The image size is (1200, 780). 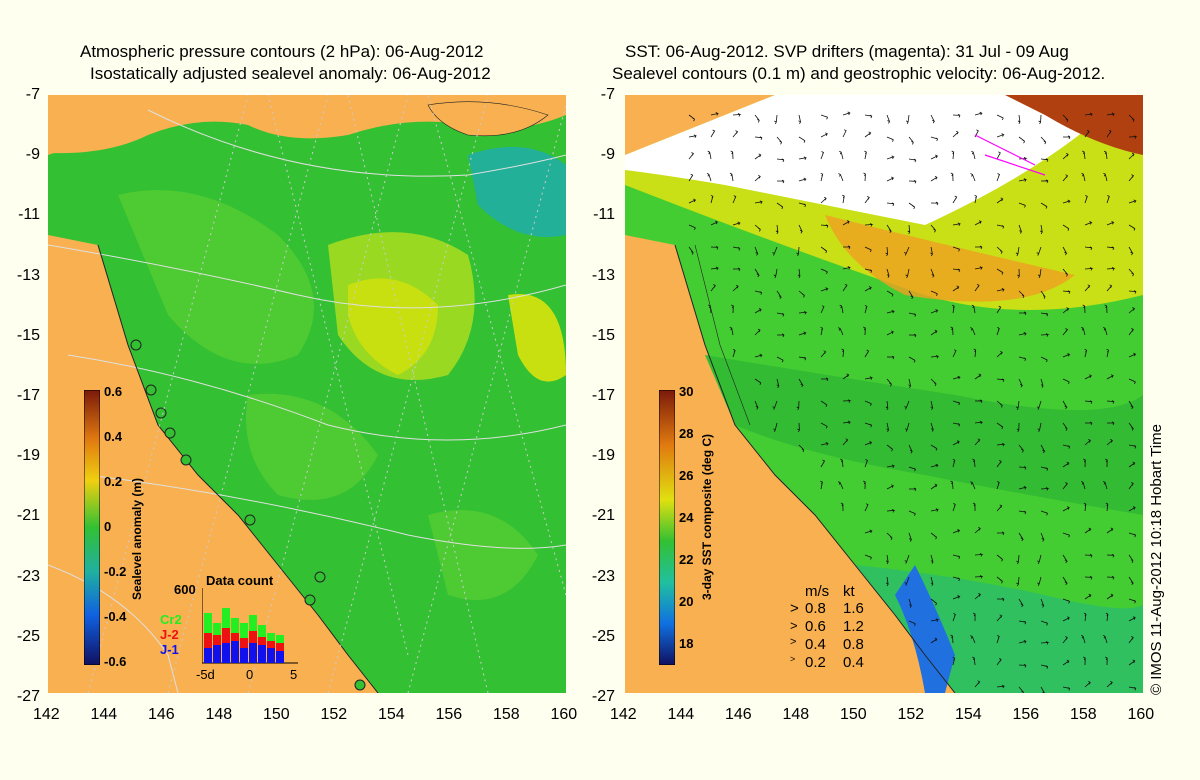 I want to click on lon-tick-left: 158, so click(x=506, y=714).